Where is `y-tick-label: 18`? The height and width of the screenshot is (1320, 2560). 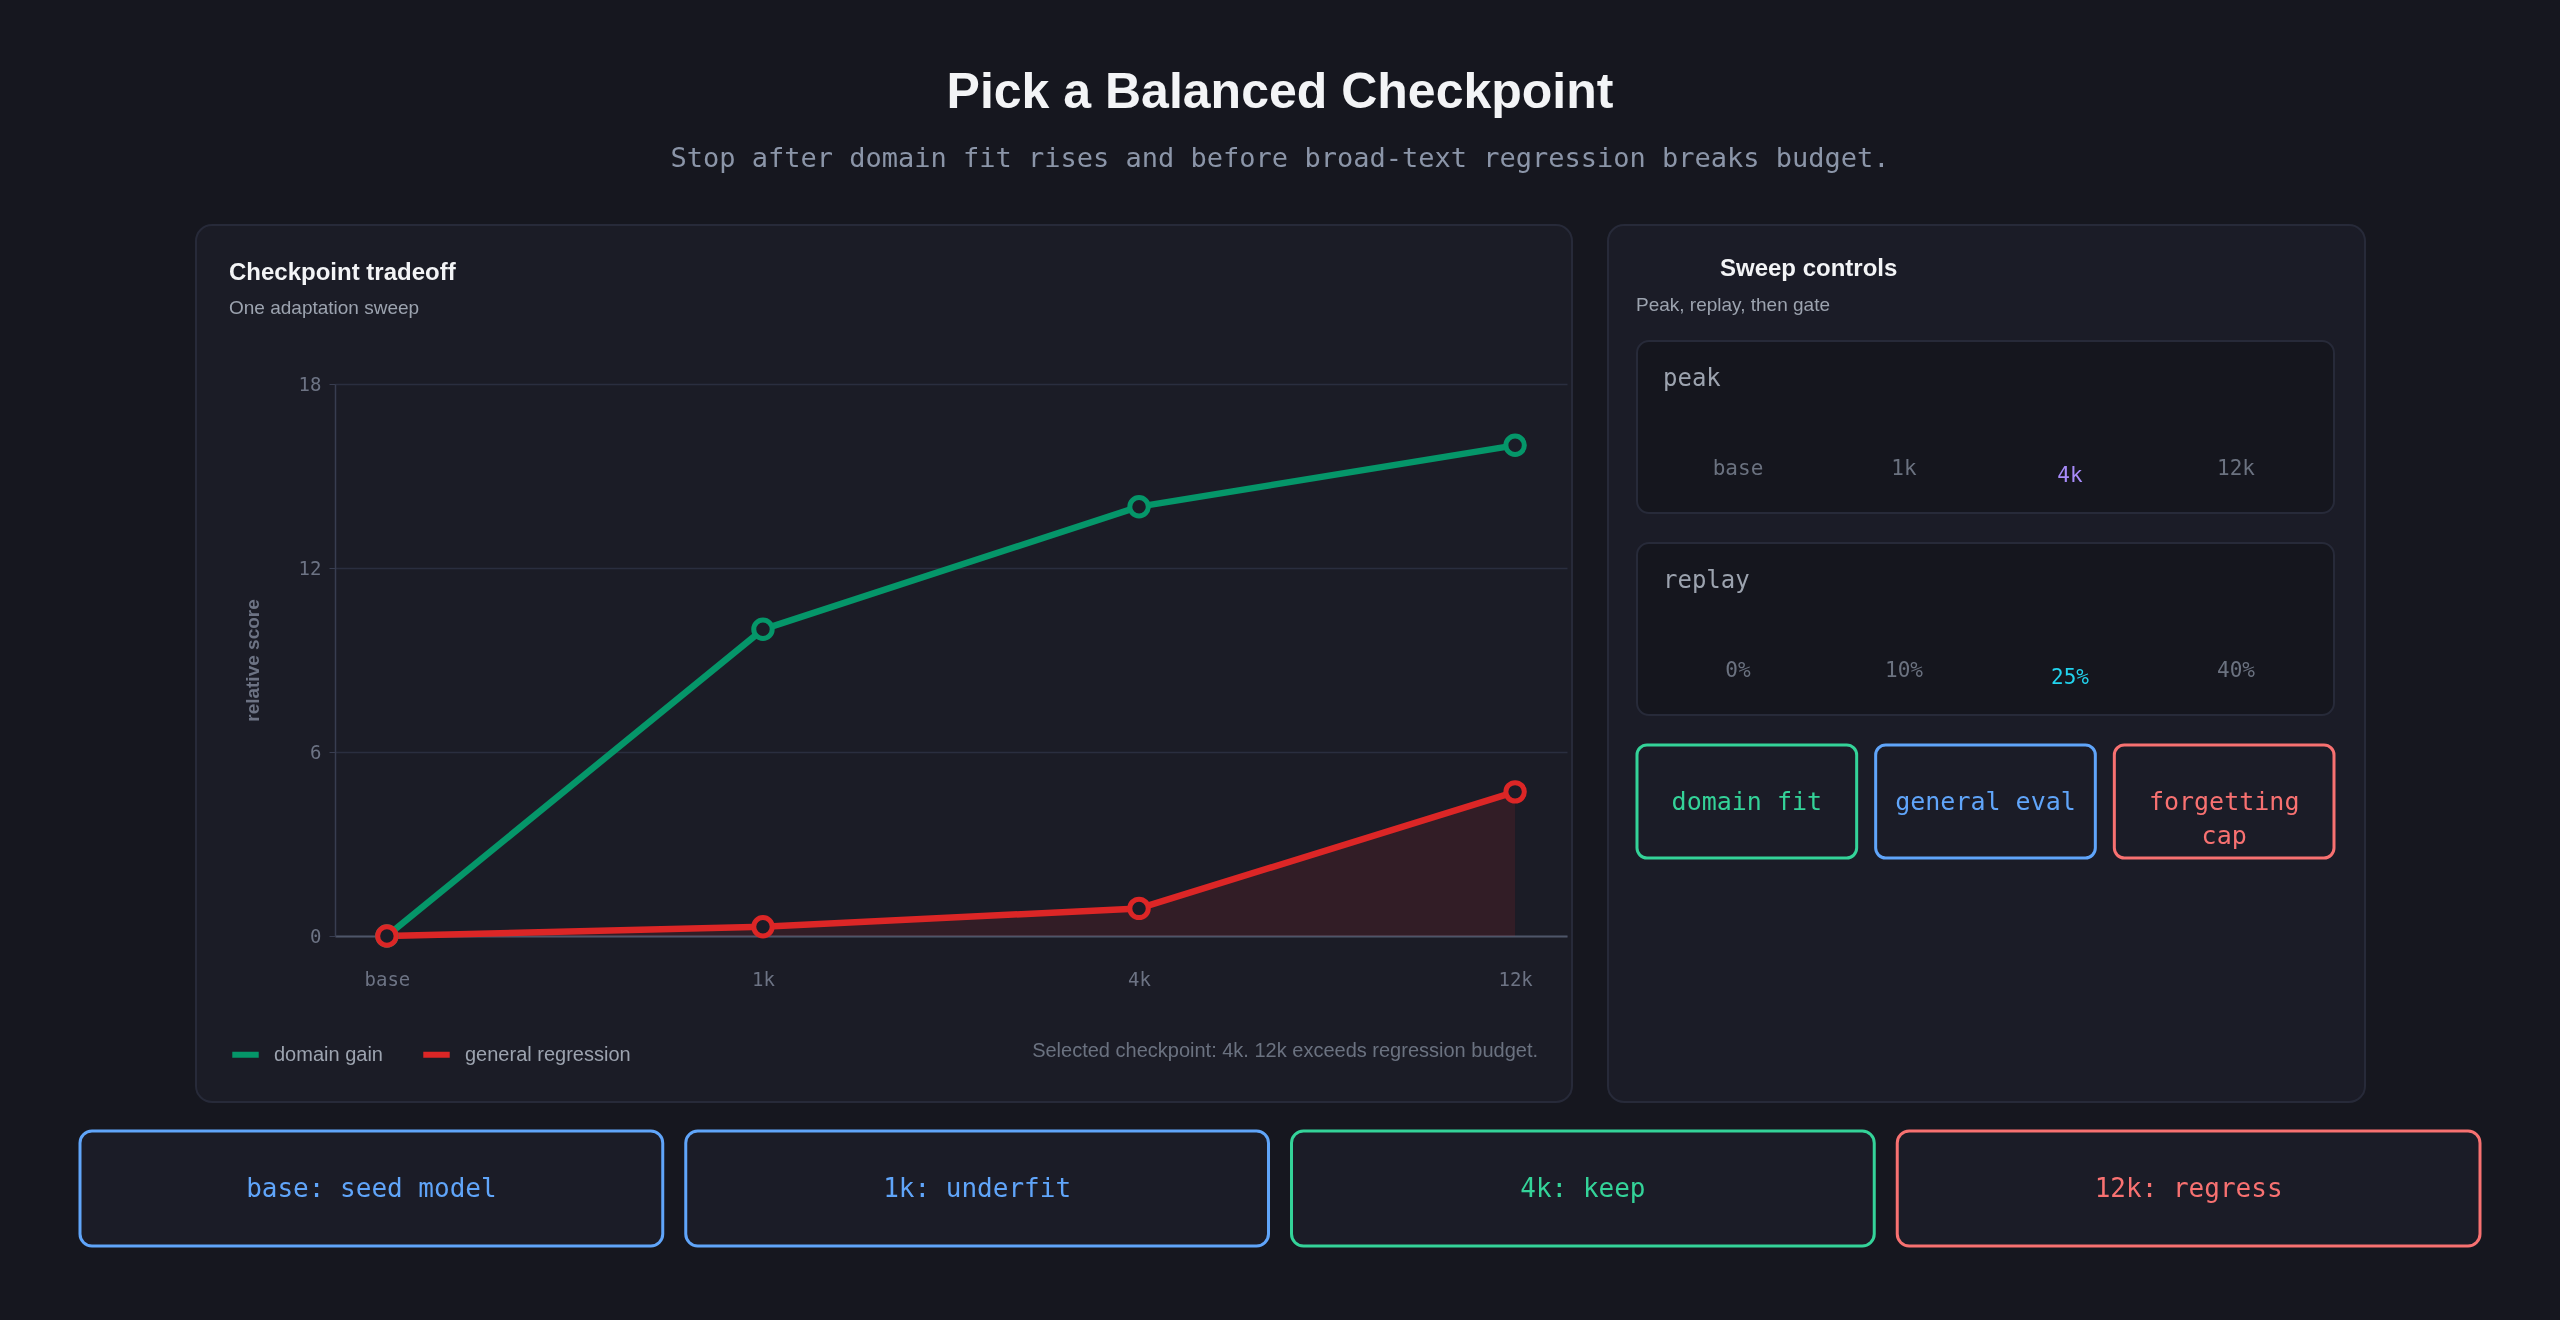
y-tick-label: 18 is located at coordinates (310, 383).